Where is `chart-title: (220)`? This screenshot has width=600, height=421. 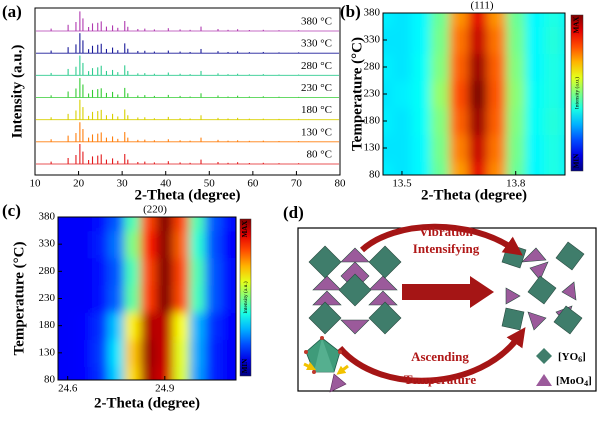
chart-title: (220) is located at coordinates (155, 210).